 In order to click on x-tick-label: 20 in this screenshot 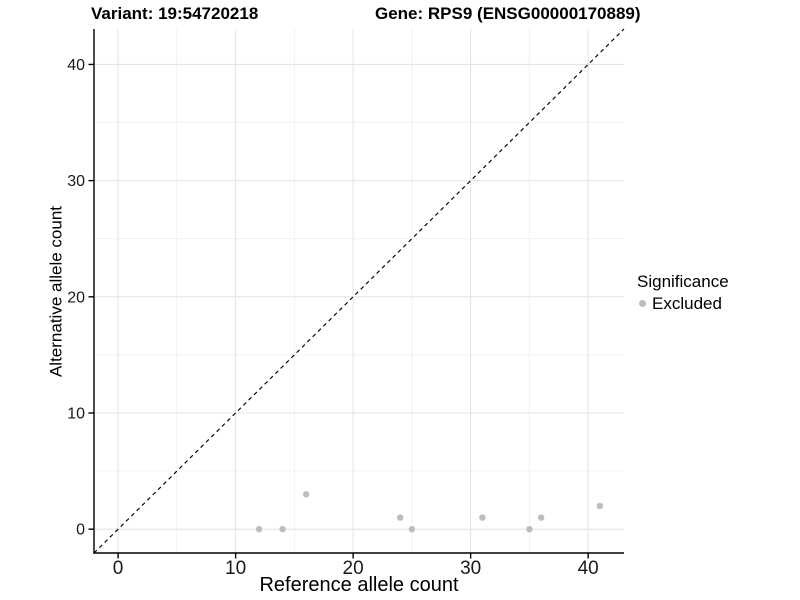, I will do `click(353, 568)`.